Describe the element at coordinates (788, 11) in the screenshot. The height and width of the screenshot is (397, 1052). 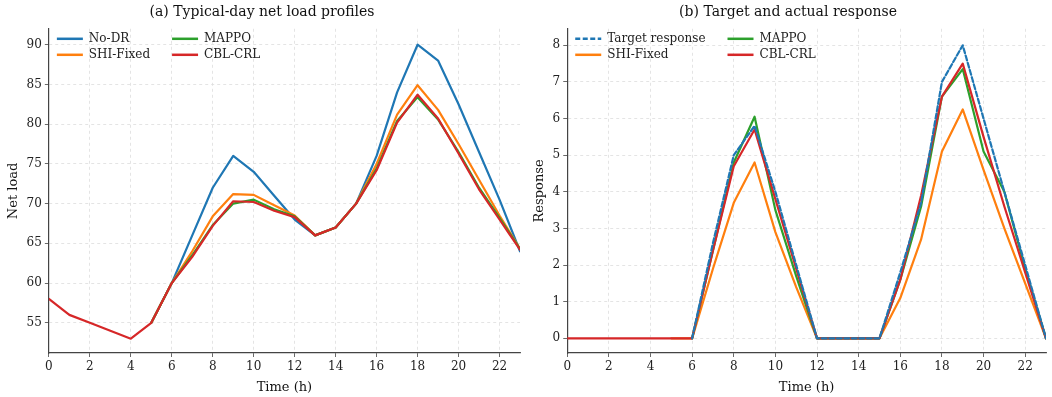
I see `chart-title: (b) Target and actual response` at that location.